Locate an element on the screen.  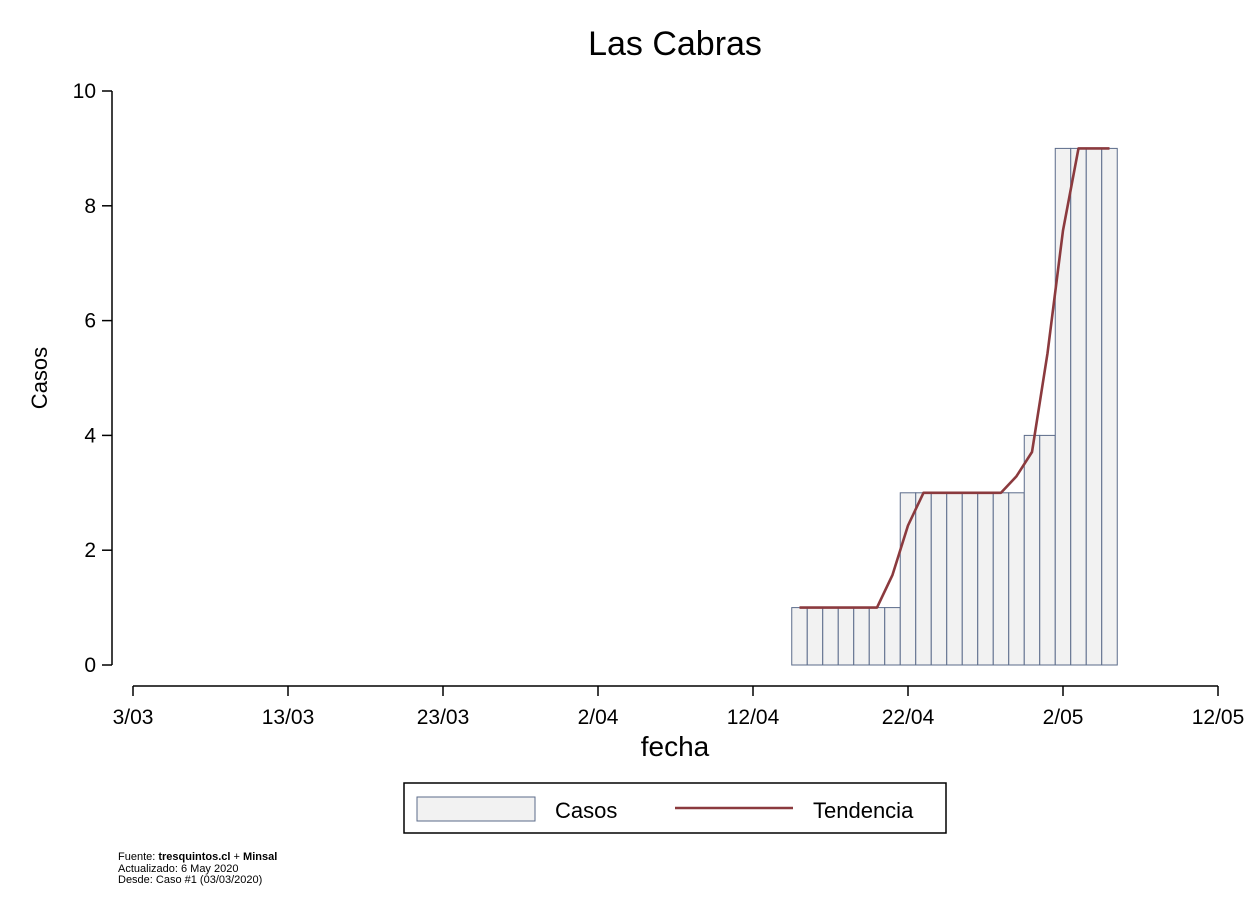
x-tick-label: 2/05 is located at coordinates (1063, 717).